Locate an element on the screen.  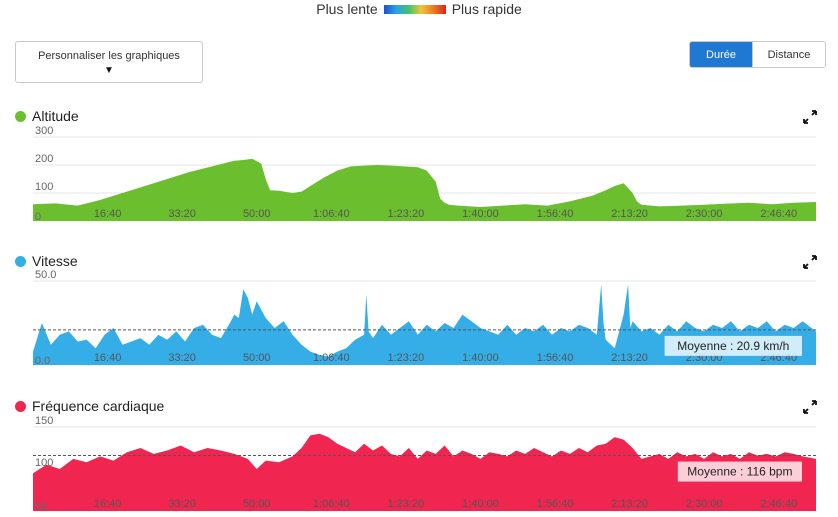
speed-x-tick-label: 1:06:40 is located at coordinates (331, 358).